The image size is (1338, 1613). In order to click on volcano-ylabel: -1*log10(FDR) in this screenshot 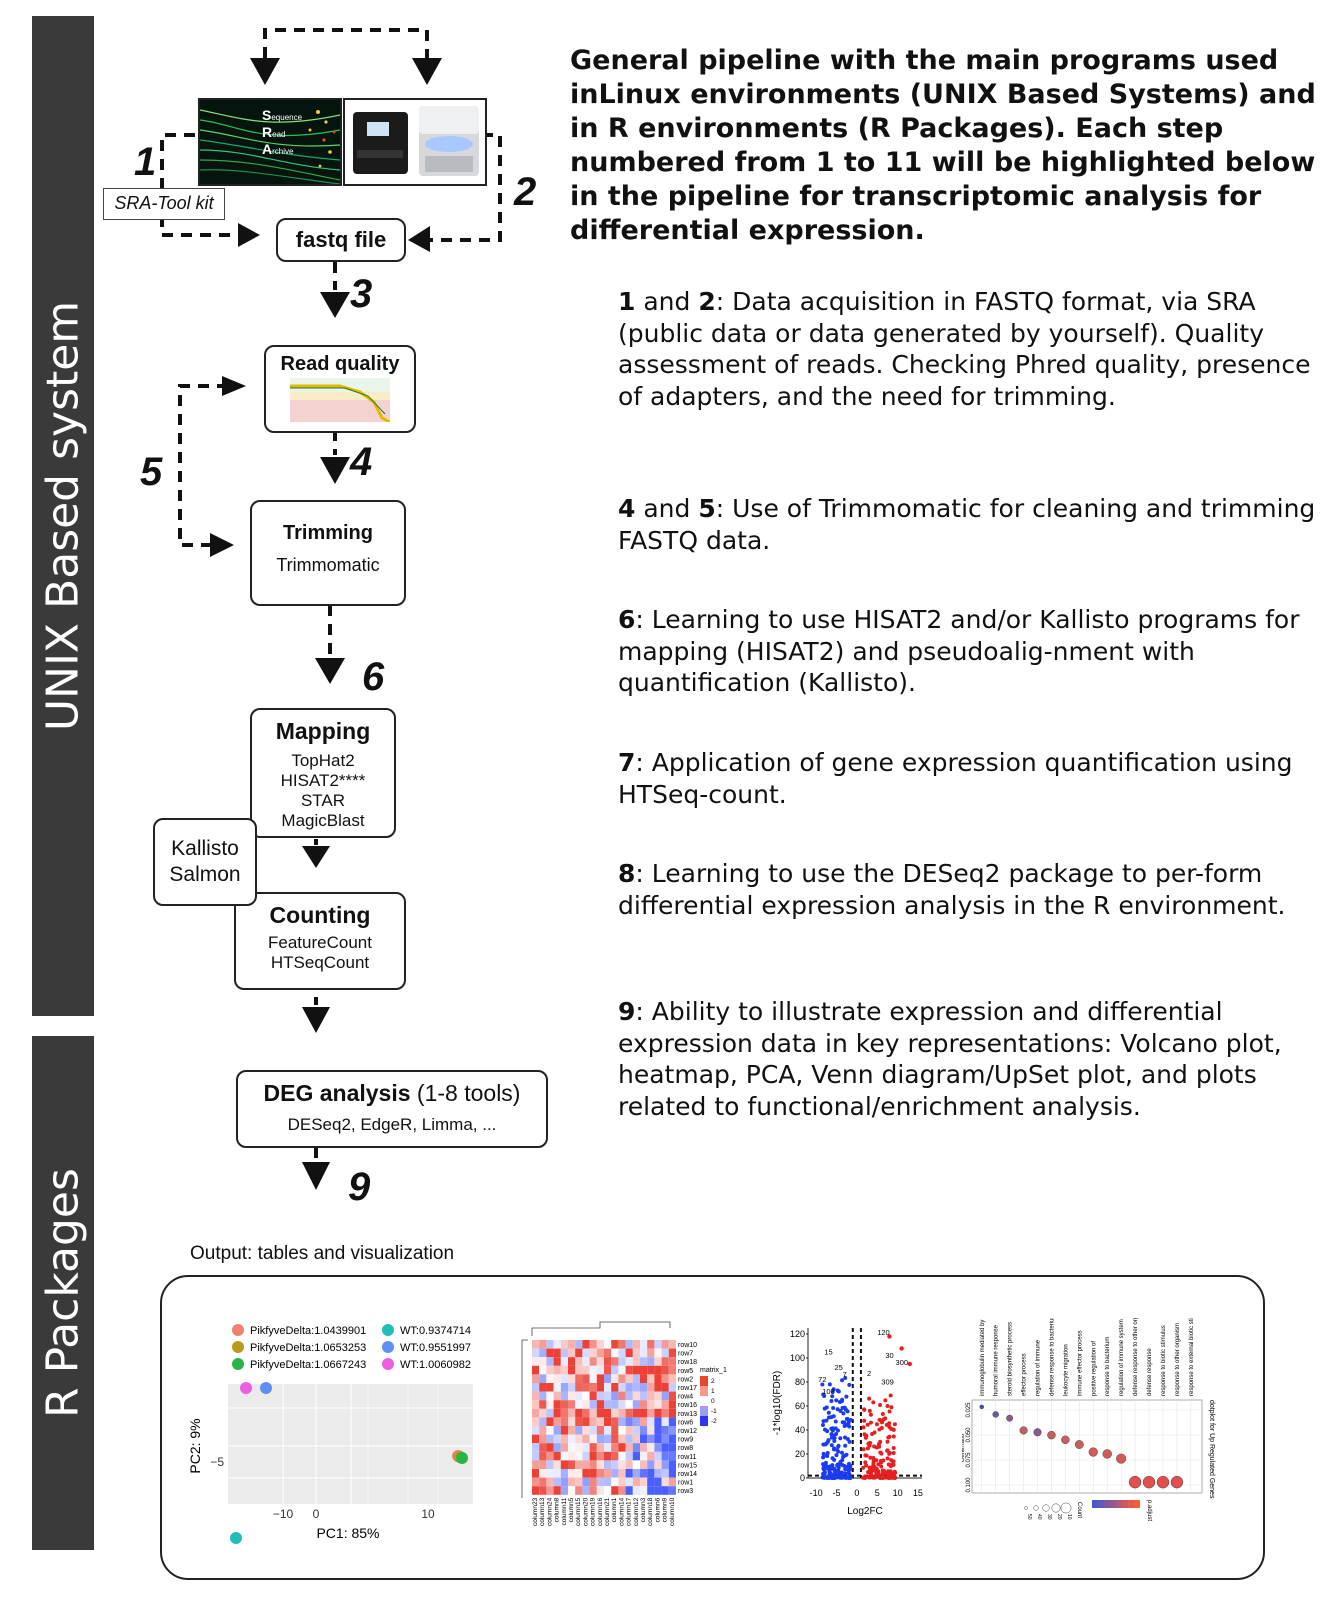, I will do `click(777, 1403)`.